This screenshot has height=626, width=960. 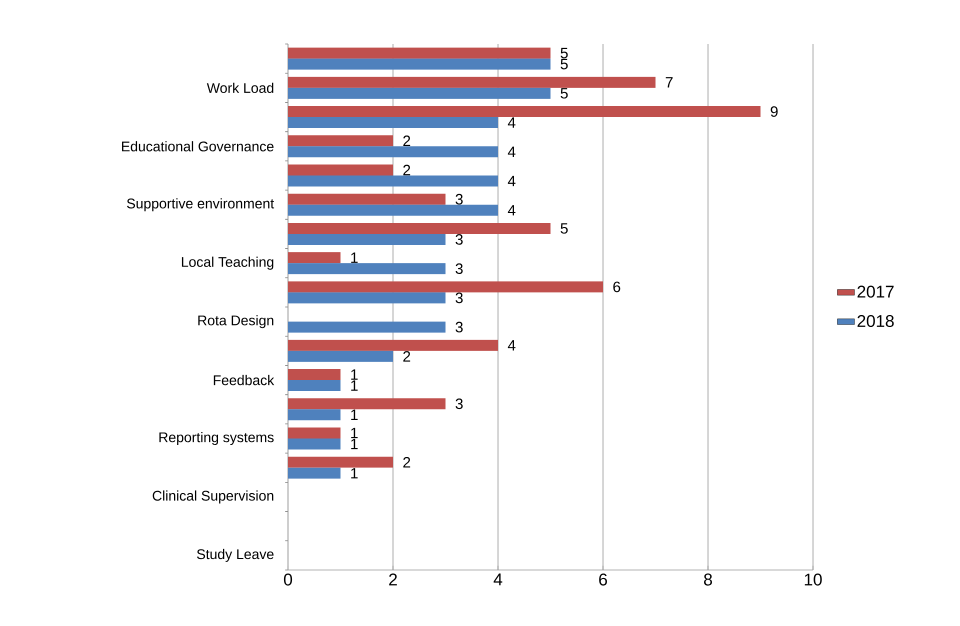 I want to click on x-tick-label: 8, so click(x=708, y=580).